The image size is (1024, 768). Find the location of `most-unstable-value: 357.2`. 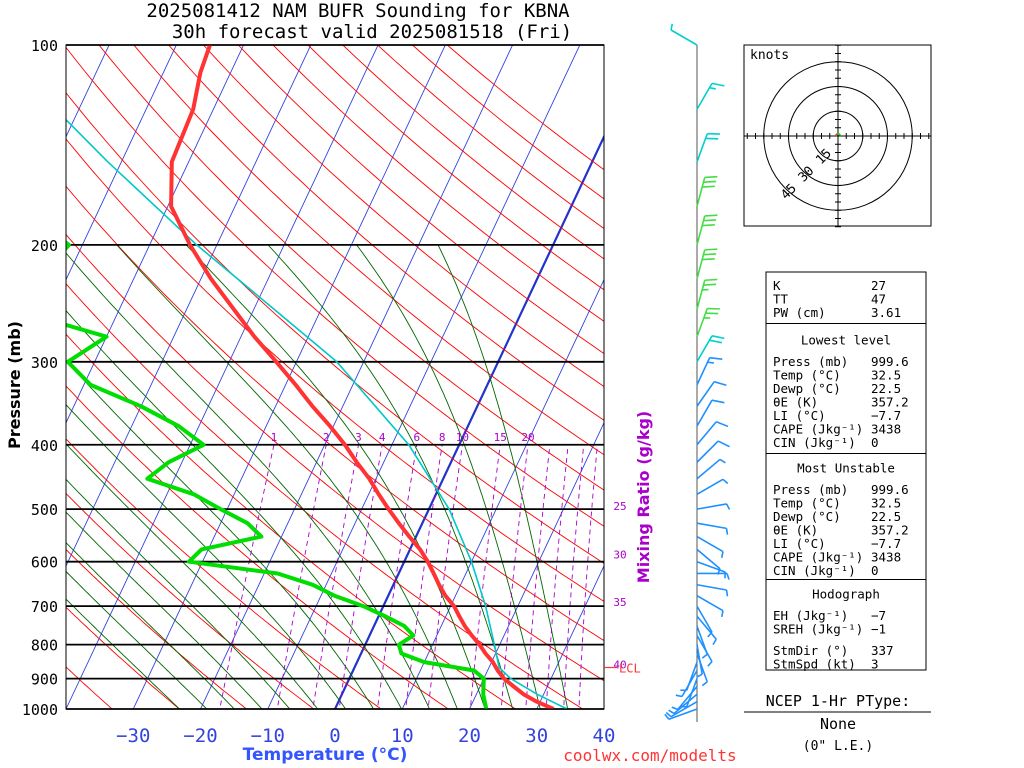

most-unstable-value: 357.2 is located at coordinates (890, 530).